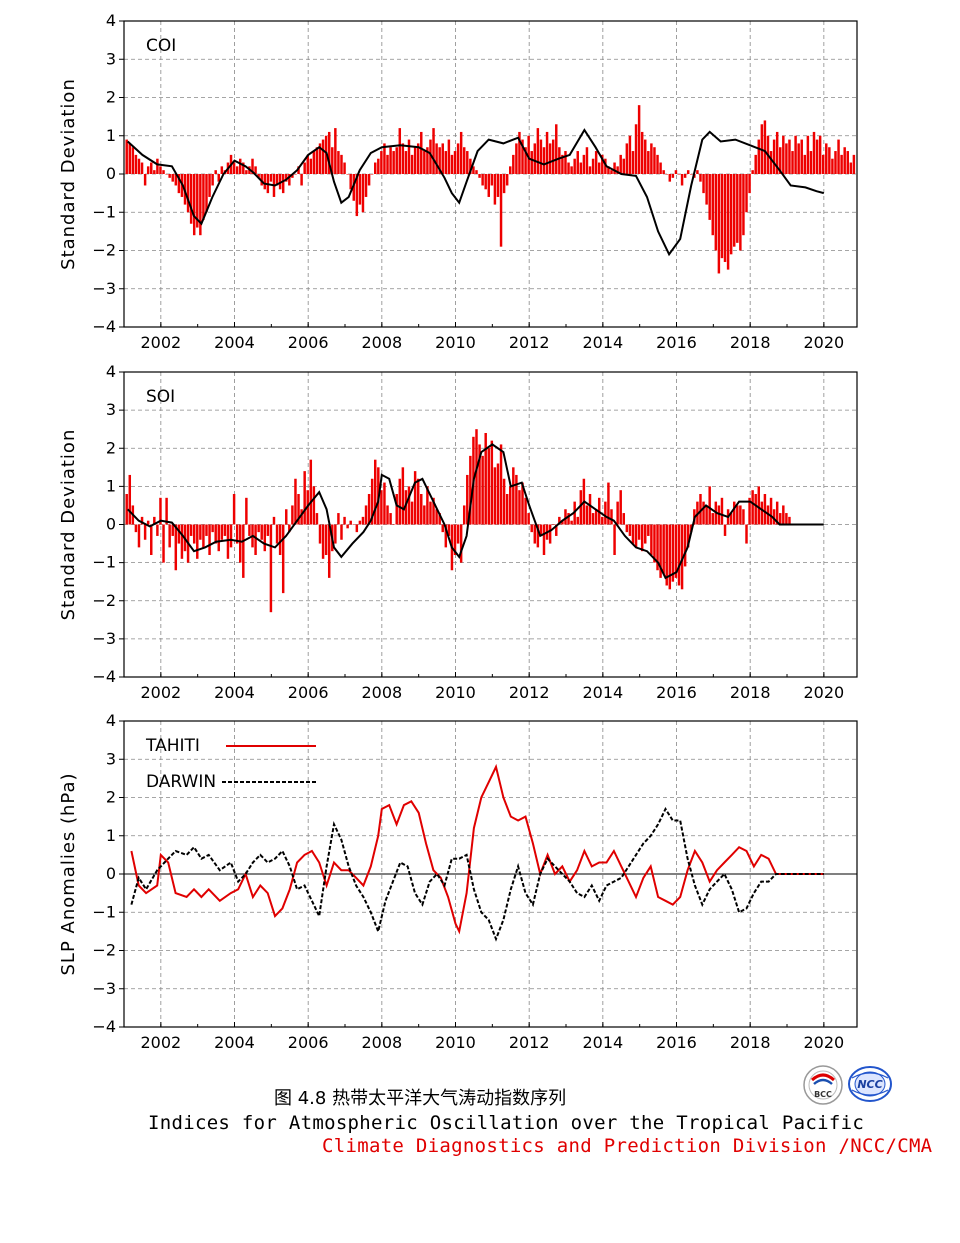 The width and height of the screenshot is (960, 1243). Describe the element at coordinates (381, 692) in the screenshot. I see `x-tick-label: 2008` at that location.